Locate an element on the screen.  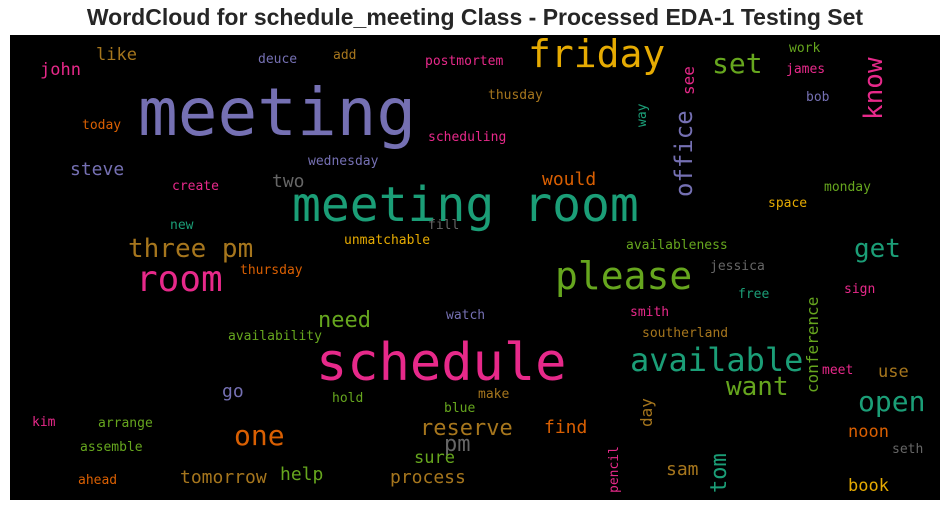
word-day: day is located at coordinates (646, 412).